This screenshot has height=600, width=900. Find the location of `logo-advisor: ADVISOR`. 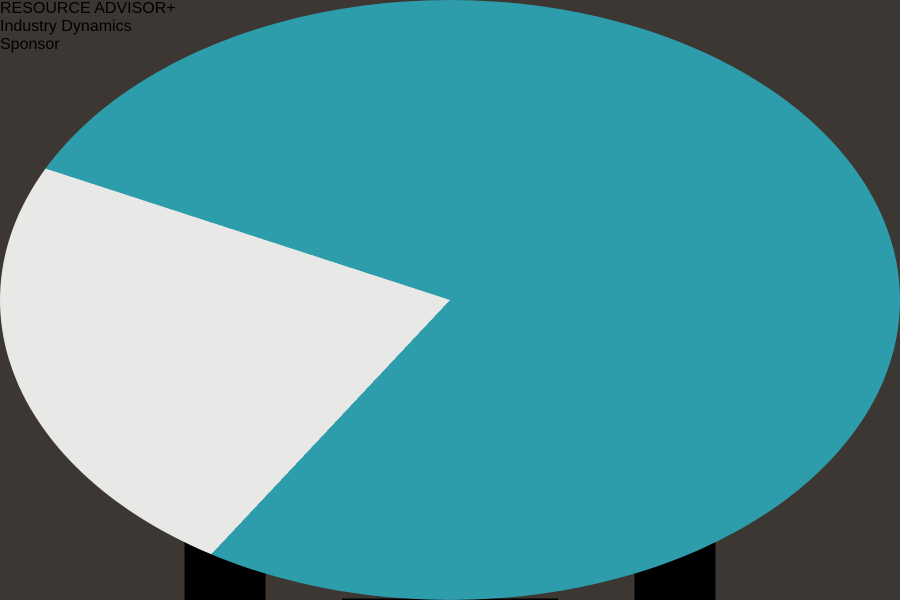

logo-advisor: ADVISOR is located at coordinates (130, 8).